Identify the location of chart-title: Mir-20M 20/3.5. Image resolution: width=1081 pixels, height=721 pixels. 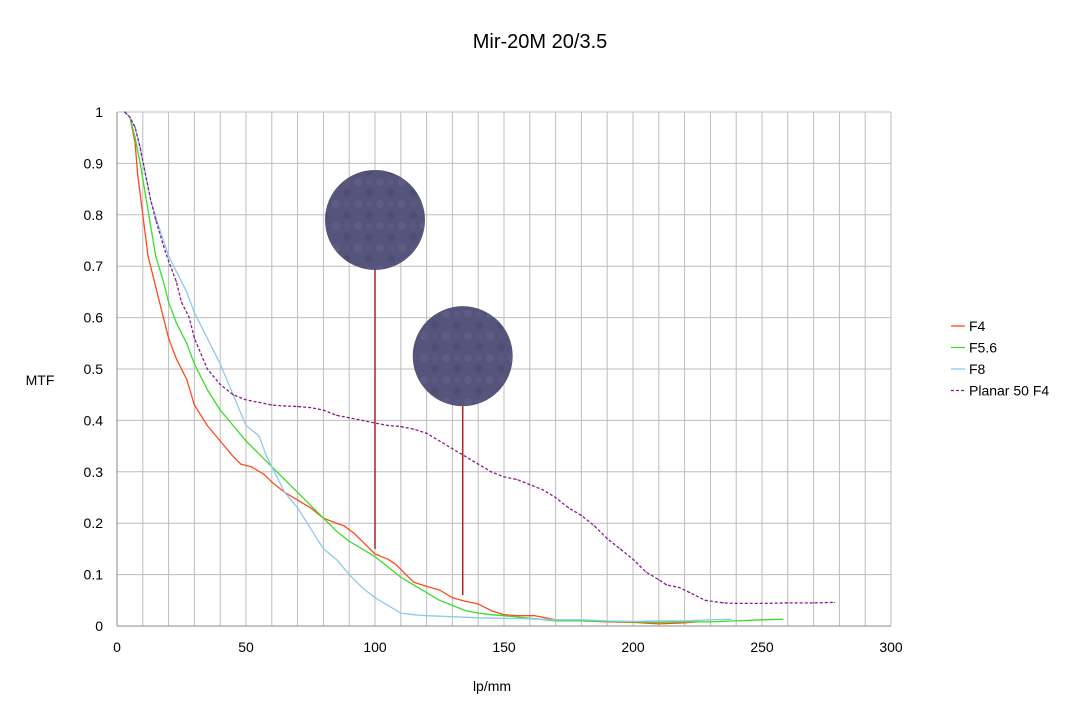
(540, 42).